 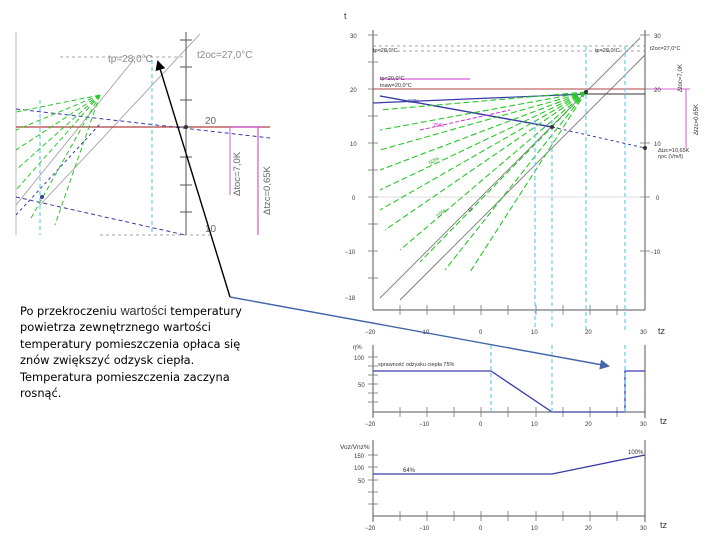 What do you see at coordinates (509, 391) in the screenshot?
I see `recovery-curve` at bounding box center [509, 391].